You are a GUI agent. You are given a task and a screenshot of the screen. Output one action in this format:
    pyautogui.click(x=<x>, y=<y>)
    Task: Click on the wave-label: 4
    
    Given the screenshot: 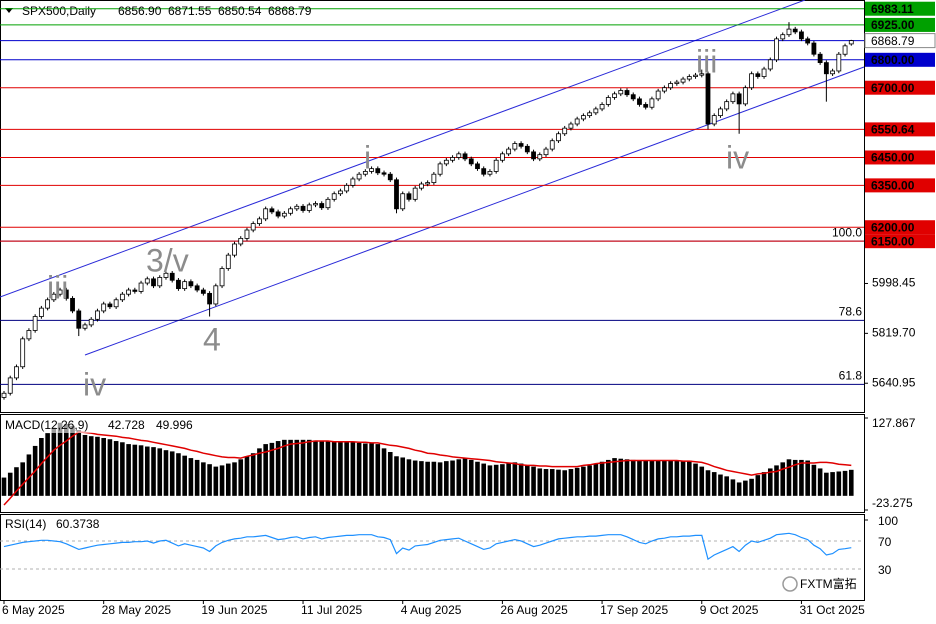 What is the action you would take?
    pyautogui.click(x=212, y=339)
    